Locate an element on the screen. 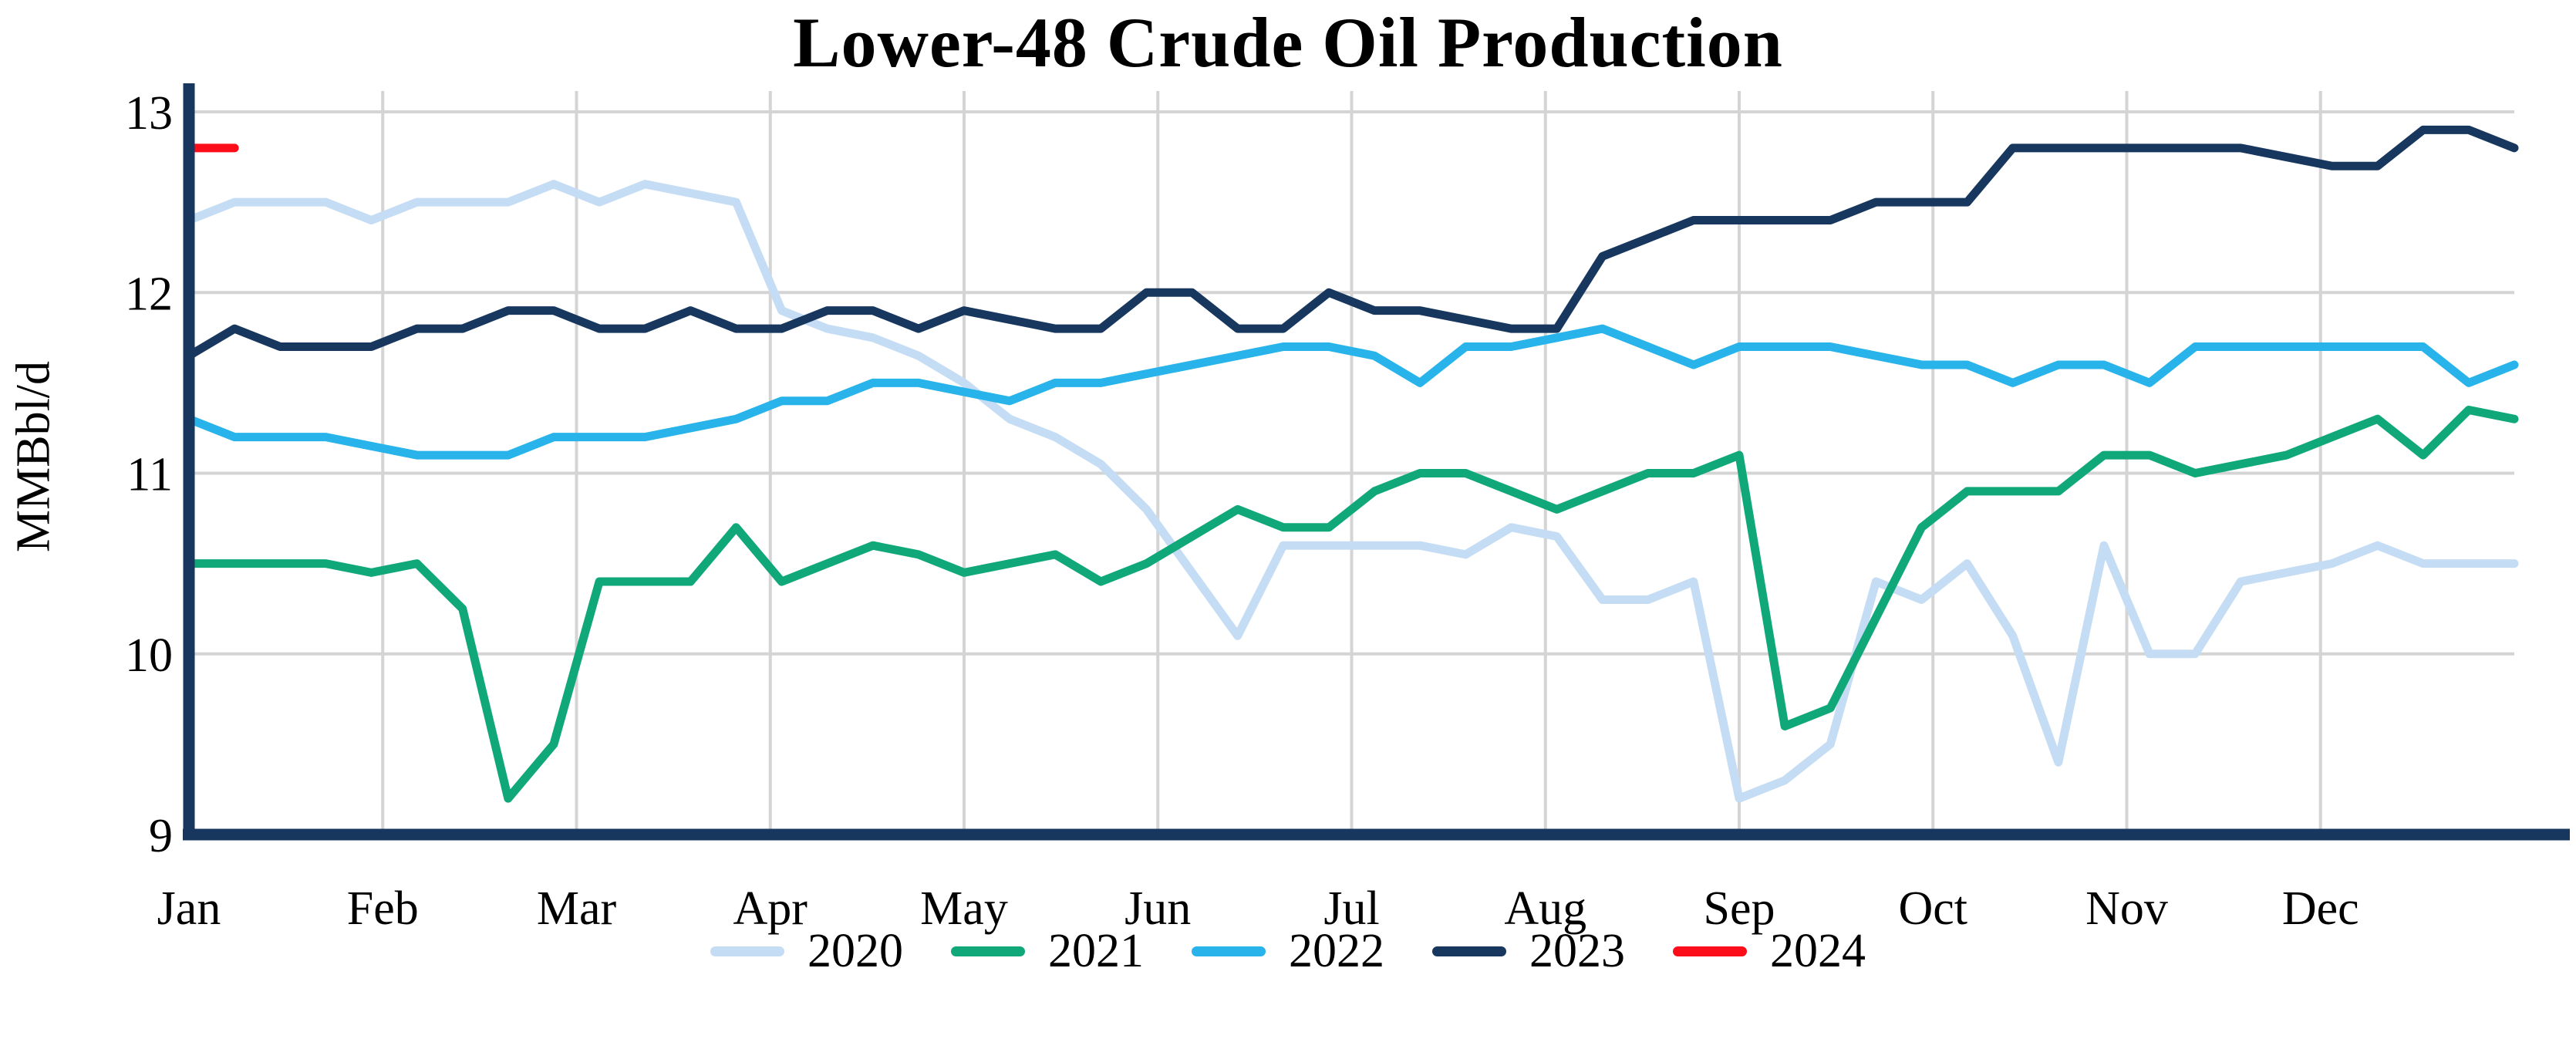 The width and height of the screenshot is (2576, 1049). x-tick-label-Oct: Oct is located at coordinates (1932, 909).